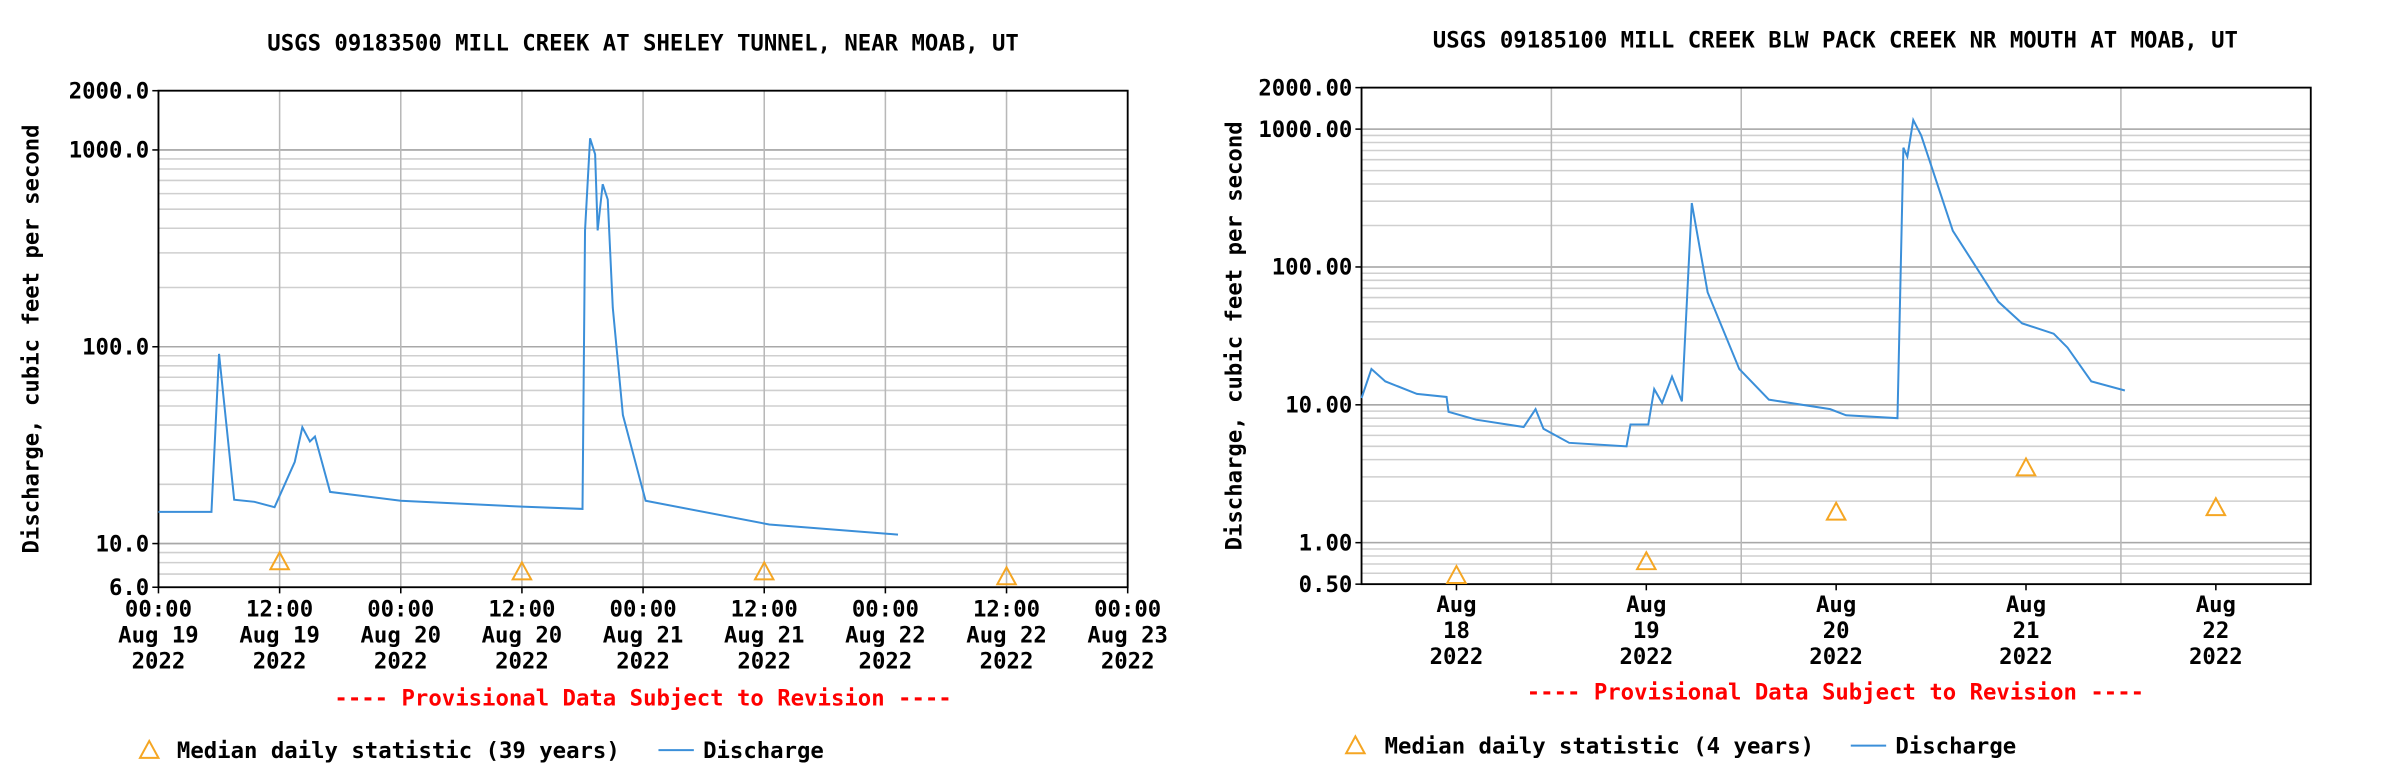 Image resolution: width=2400 pixels, height=784 pixels. I want to click on x-tick-label: 21, so click(2026, 631).